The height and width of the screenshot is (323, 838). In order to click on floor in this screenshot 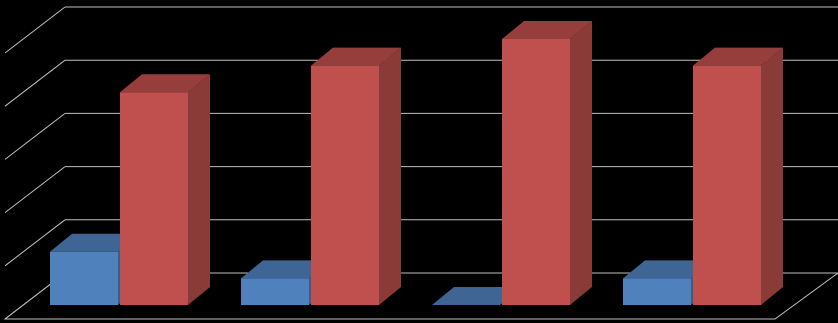, I will do `click(420, 296)`.